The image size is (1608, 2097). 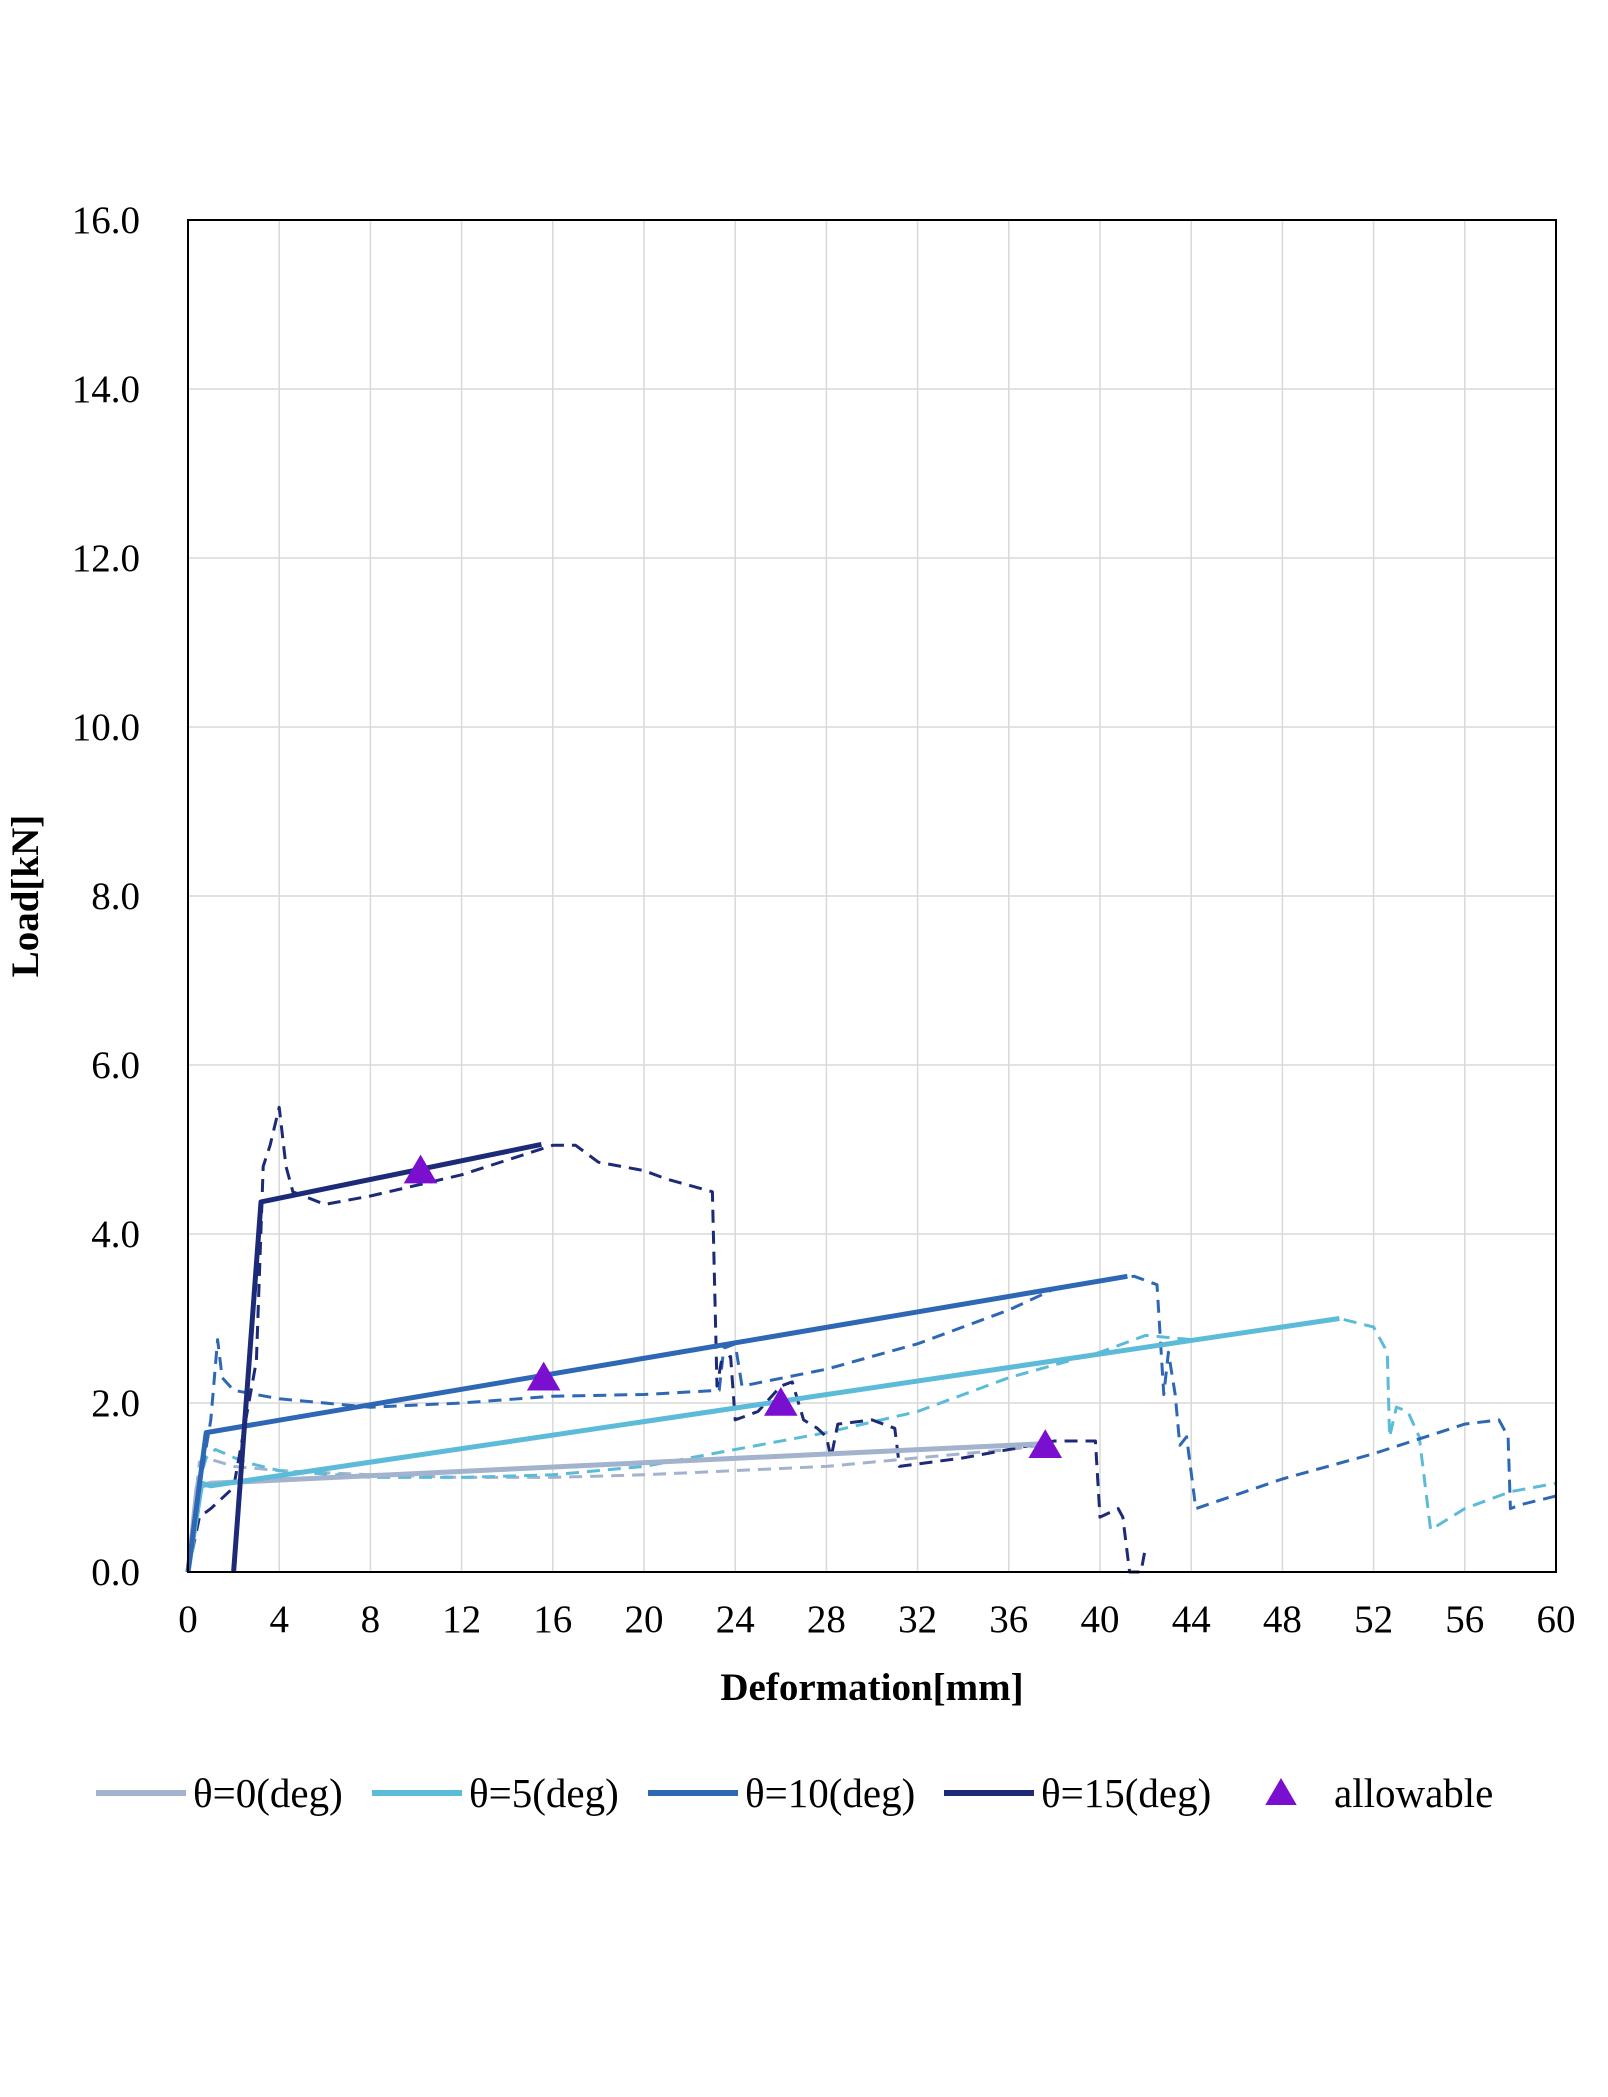 I want to click on series-line-theta0, so click(x=615, y=1507).